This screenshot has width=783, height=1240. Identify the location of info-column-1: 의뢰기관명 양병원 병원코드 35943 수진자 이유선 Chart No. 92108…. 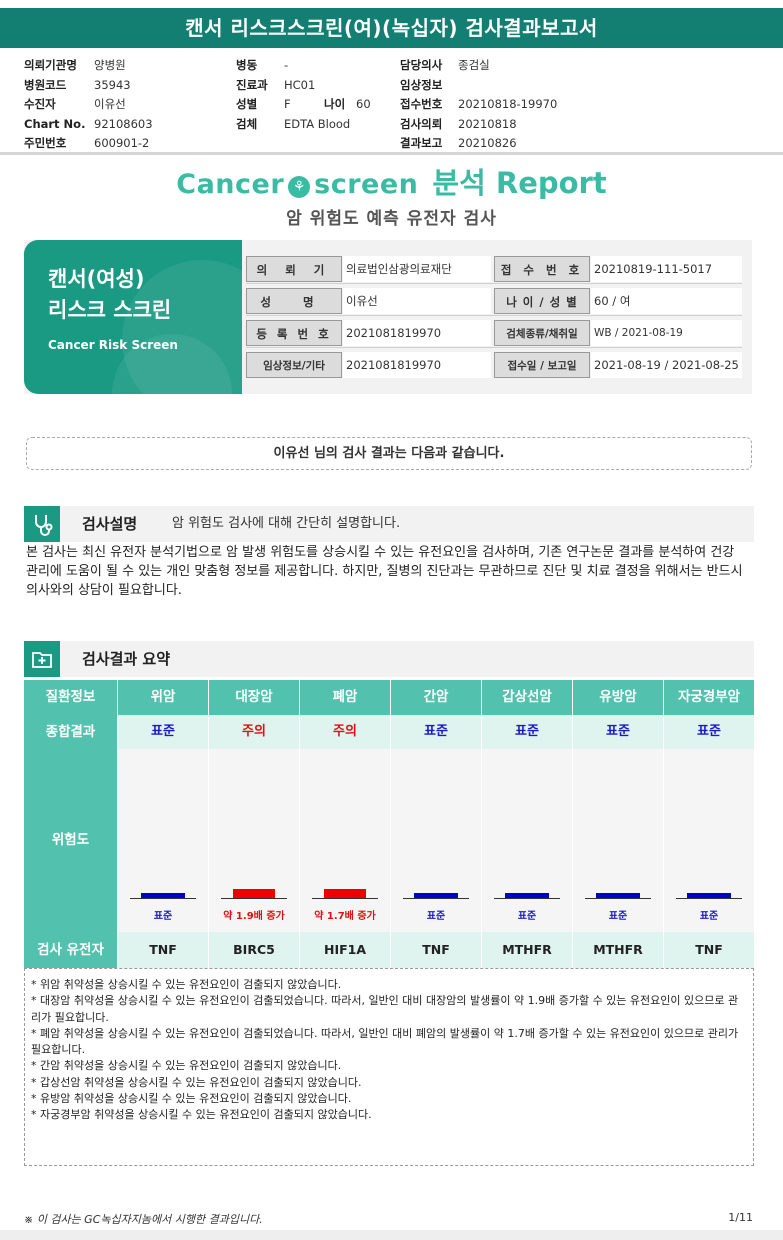
(88, 105).